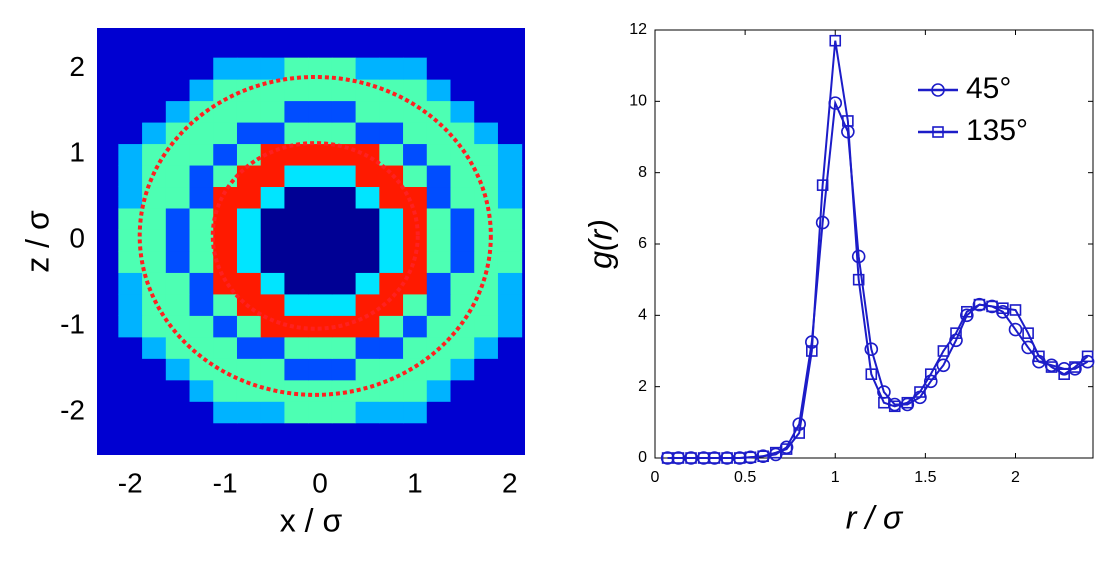  I want to click on y-tick-label: 8, so click(642, 172).